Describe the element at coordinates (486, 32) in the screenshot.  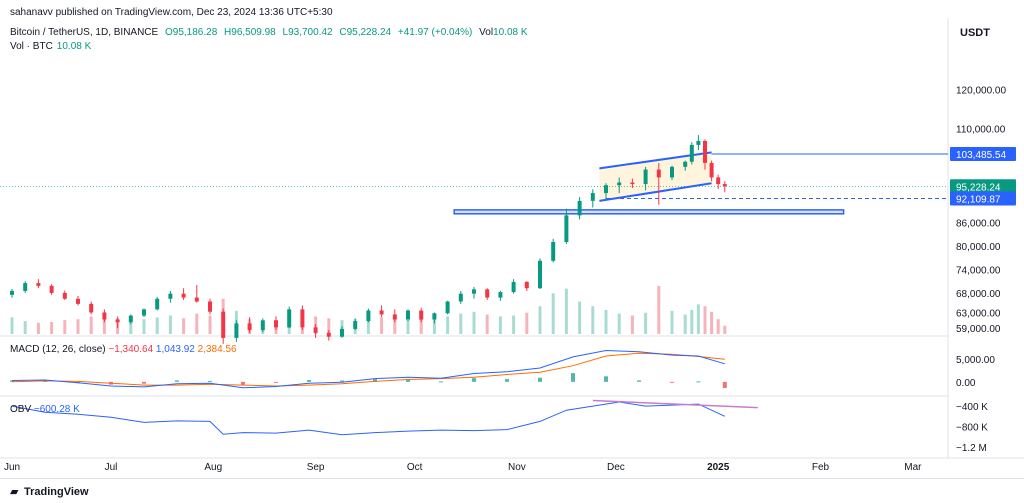
I see `volume-label: Vol` at that location.